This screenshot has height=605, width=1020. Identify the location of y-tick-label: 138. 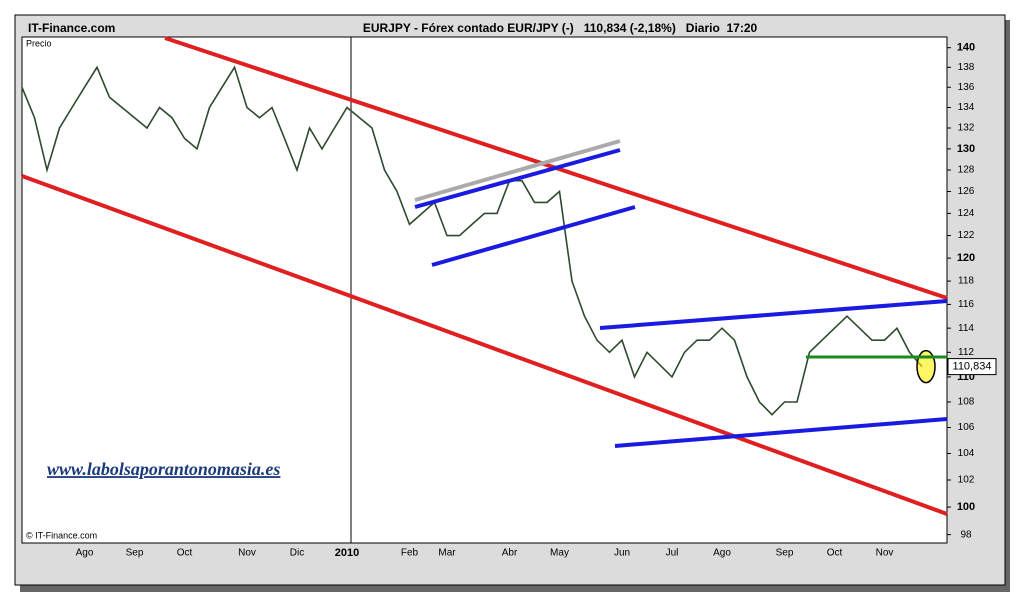
(966, 67).